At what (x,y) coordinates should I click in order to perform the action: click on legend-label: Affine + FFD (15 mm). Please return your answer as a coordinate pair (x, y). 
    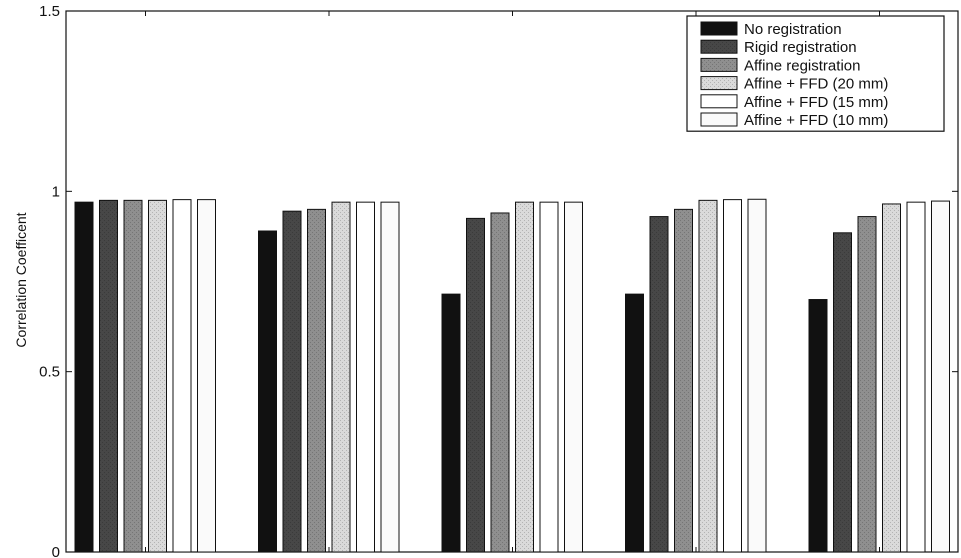
    Looking at the image, I should click on (816, 102).